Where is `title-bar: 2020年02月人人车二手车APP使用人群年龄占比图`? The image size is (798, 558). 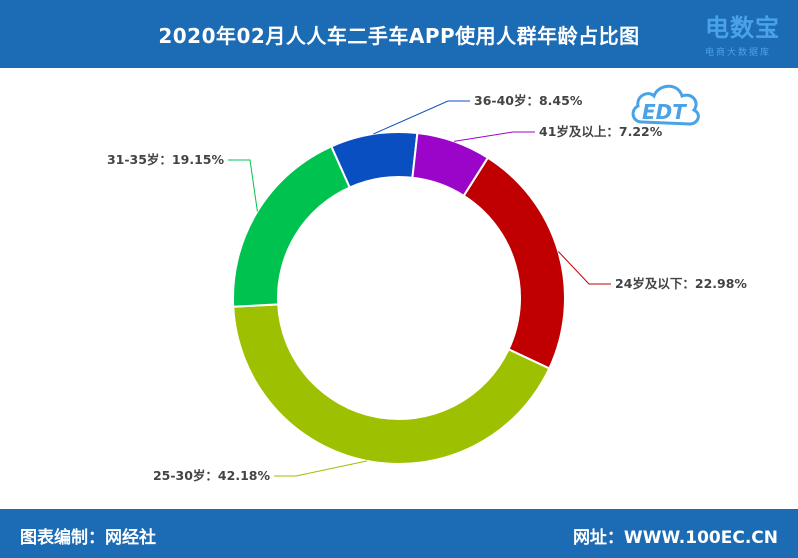 title-bar: 2020年02月人人车二手车APP使用人群年龄占比图 is located at coordinates (399, 34).